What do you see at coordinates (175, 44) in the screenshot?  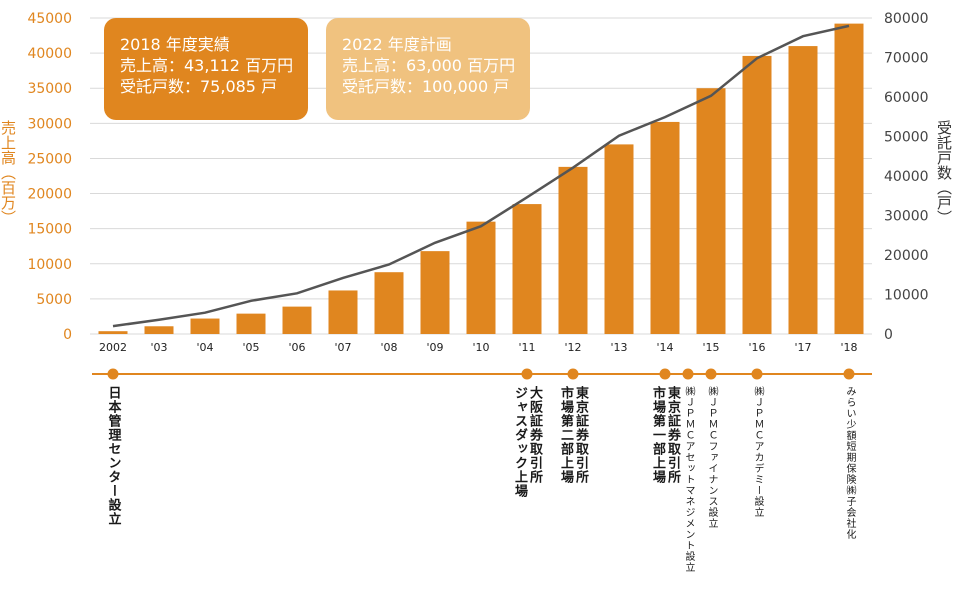 I see `actual-card-title: 2018 年度実績` at bounding box center [175, 44].